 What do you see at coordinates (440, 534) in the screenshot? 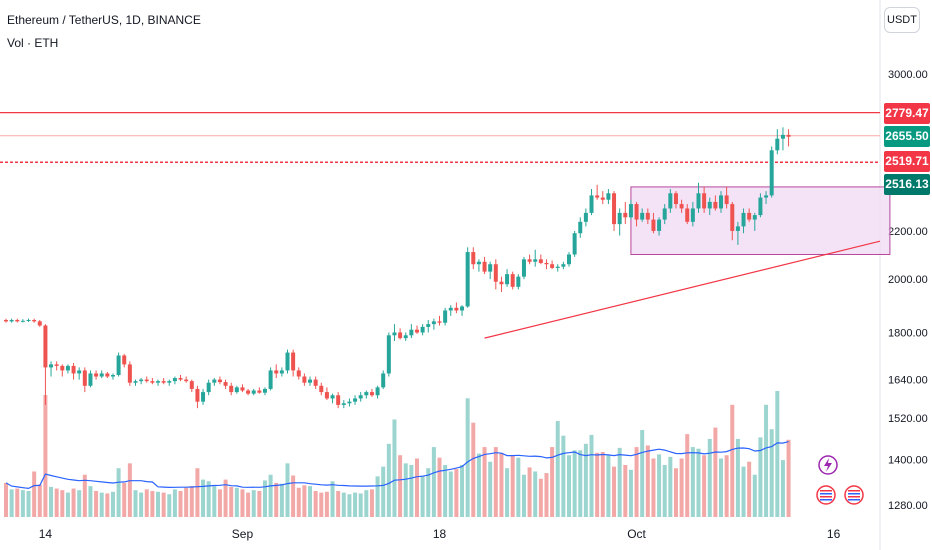
I see `time-axis-tick: 18` at bounding box center [440, 534].